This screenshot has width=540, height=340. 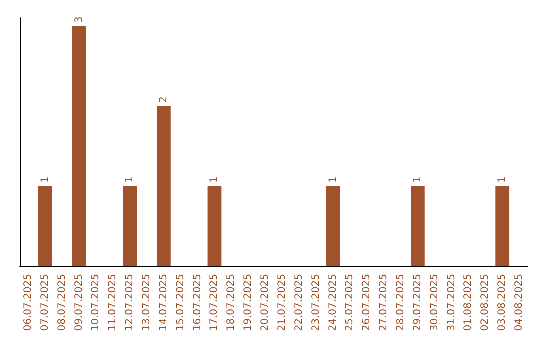 What do you see at coordinates (418, 303) in the screenshot?
I see `x-tick-label: 29.07.2025` at bounding box center [418, 303].